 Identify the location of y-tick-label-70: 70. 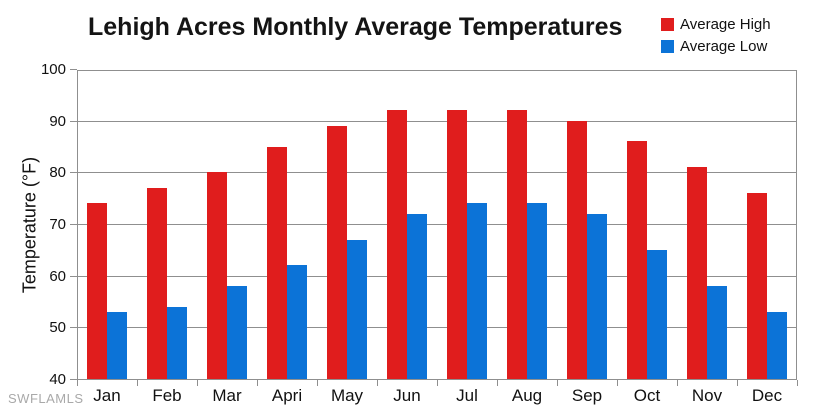
(57, 224).